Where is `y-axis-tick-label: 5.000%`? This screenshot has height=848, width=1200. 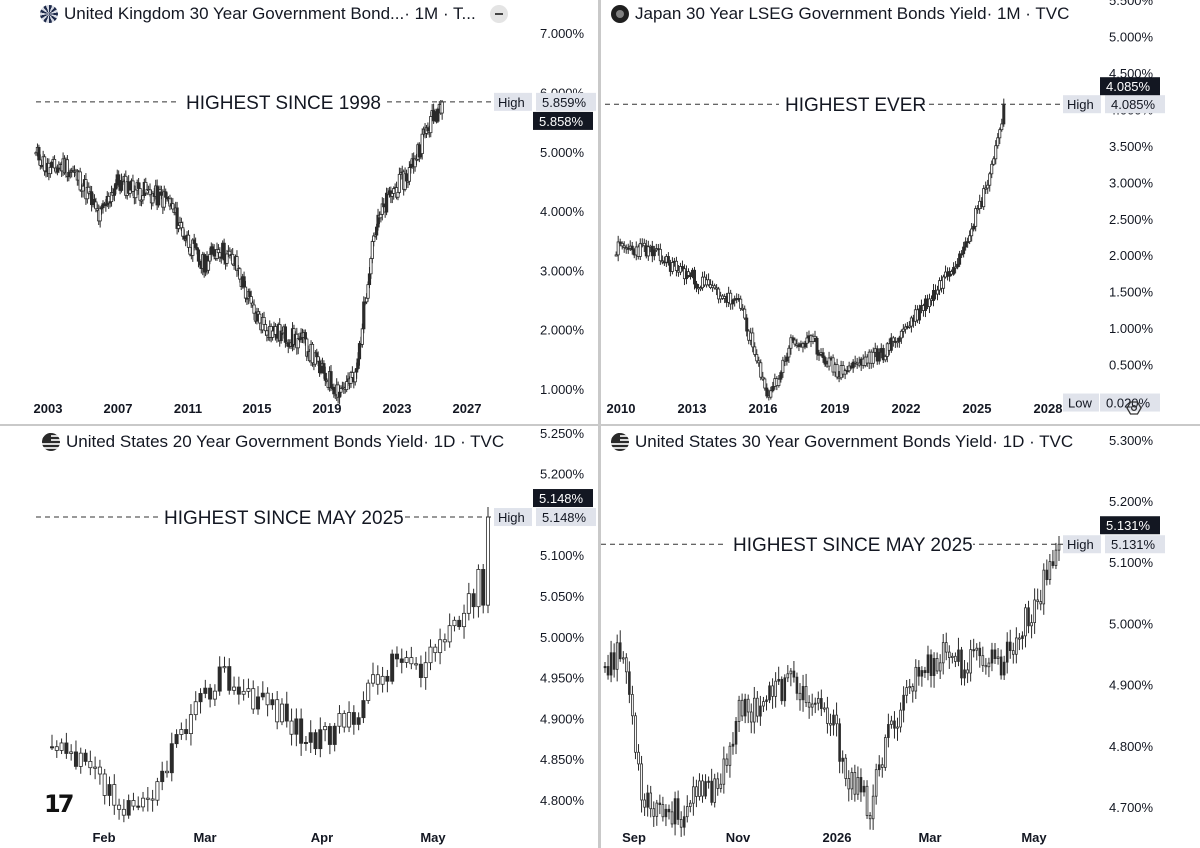
y-axis-tick-label: 5.000% is located at coordinates (562, 152).